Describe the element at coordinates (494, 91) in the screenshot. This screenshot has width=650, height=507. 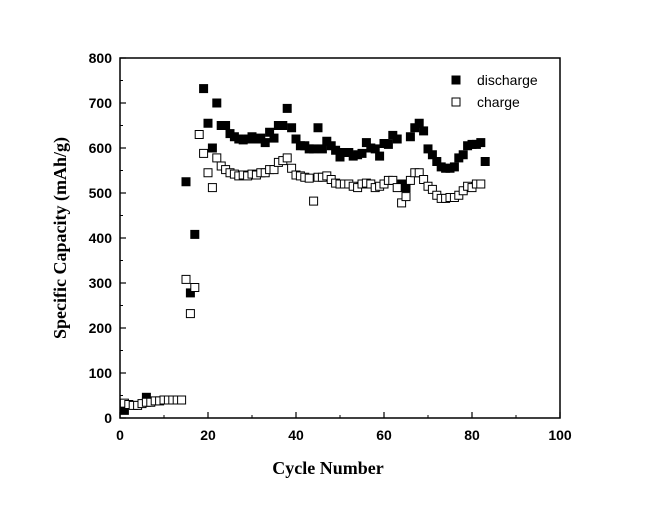
I see `legend: discharge charge` at that location.